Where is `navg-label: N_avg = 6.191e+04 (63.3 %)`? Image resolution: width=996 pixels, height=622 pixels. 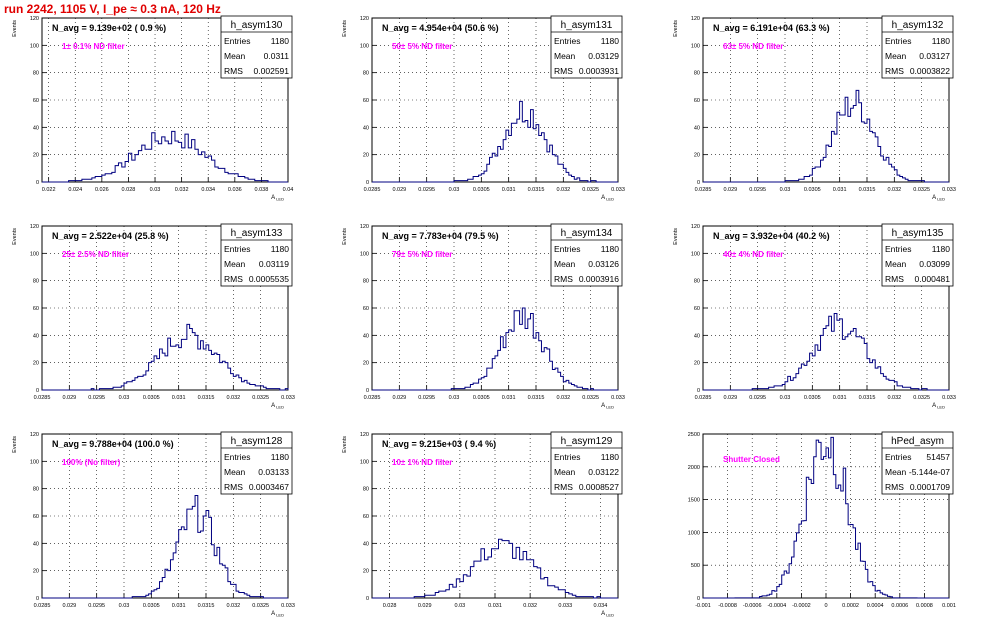
navg-label: N_avg = 6.191e+04 (63.3 %) is located at coordinates (771, 28).